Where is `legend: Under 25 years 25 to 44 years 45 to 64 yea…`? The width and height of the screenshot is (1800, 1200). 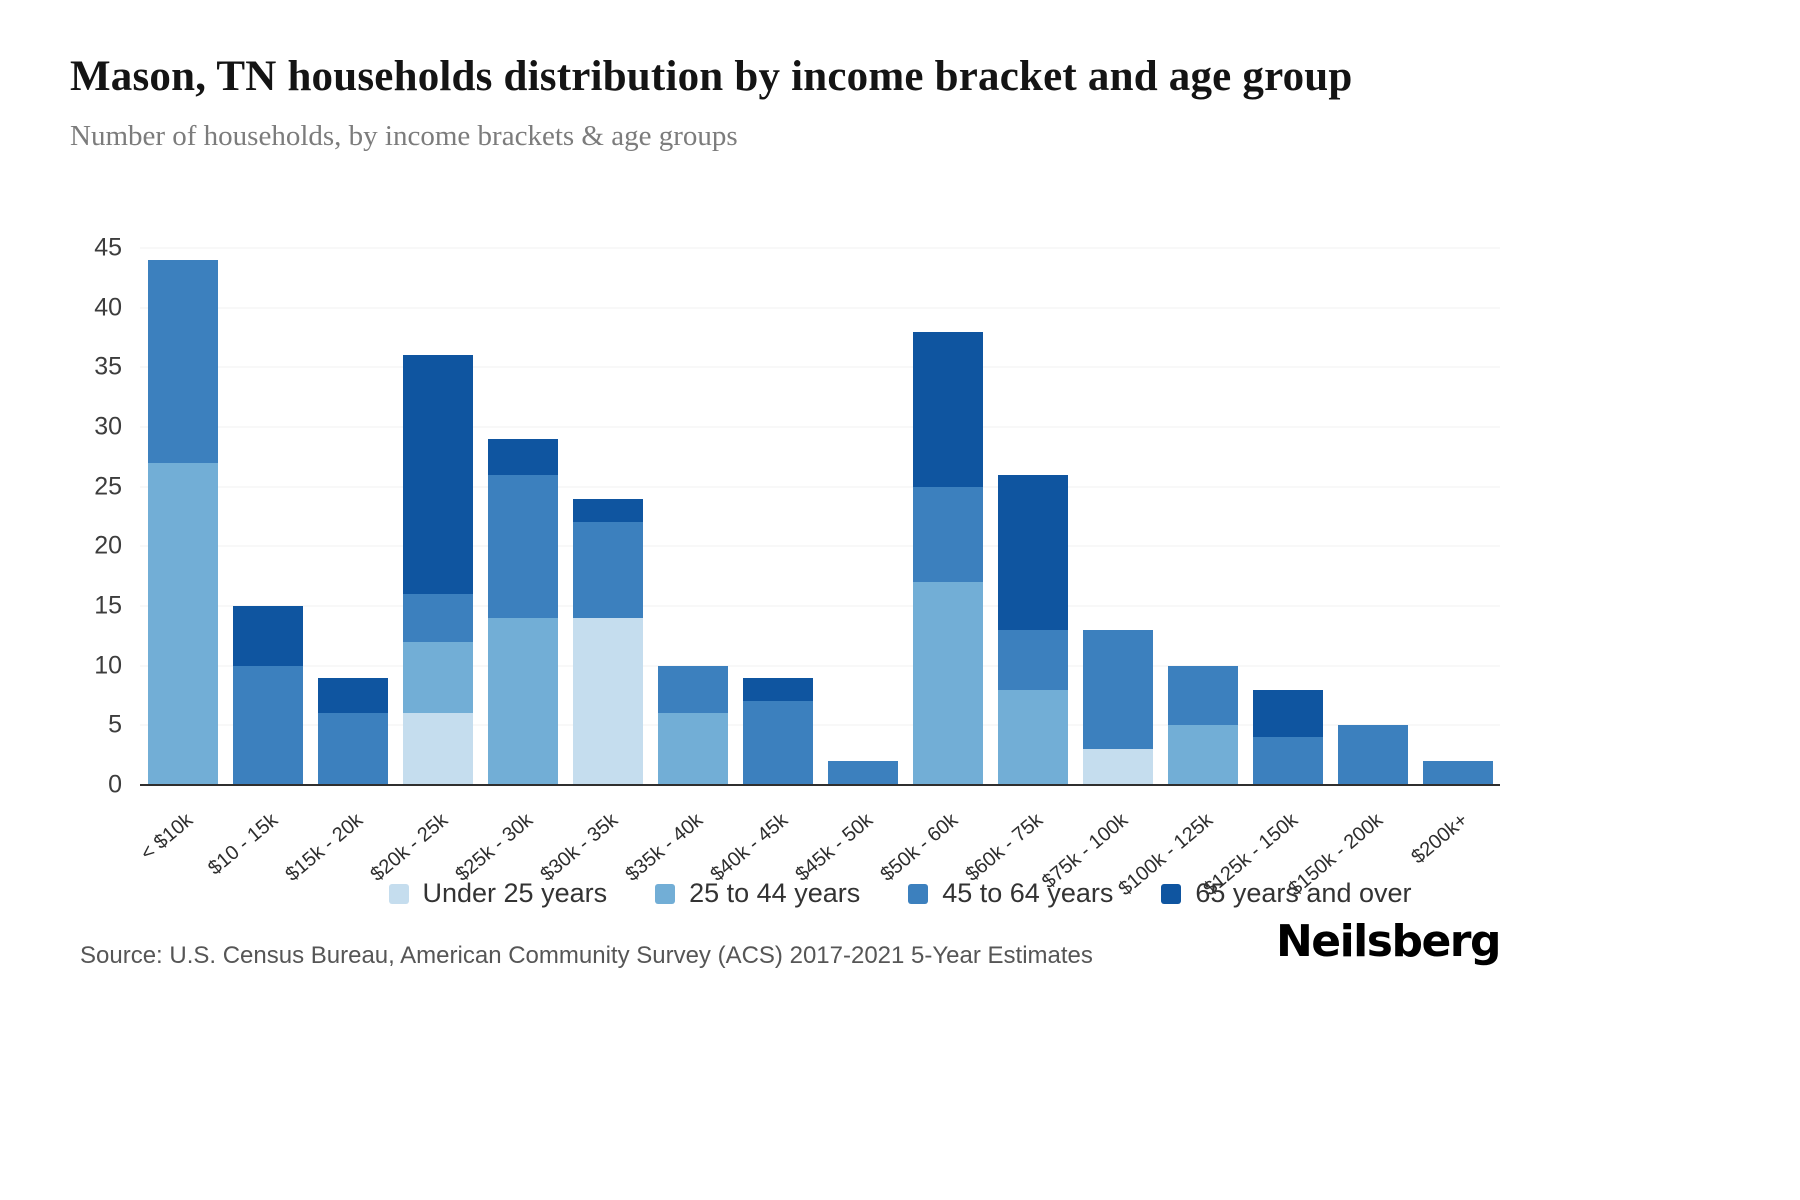
legend: Under 25 years 25 to 44 years 45 to 64 yea… is located at coordinates (900, 893).